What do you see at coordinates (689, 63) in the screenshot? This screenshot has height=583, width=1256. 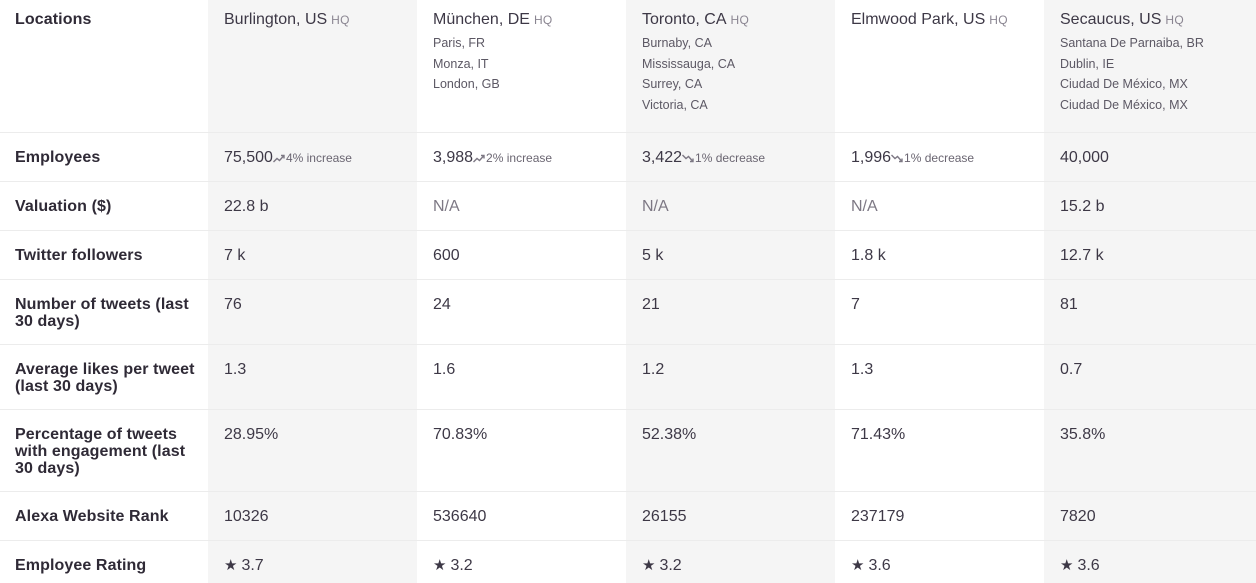 I see `office-location: Mississauga, CA` at bounding box center [689, 63].